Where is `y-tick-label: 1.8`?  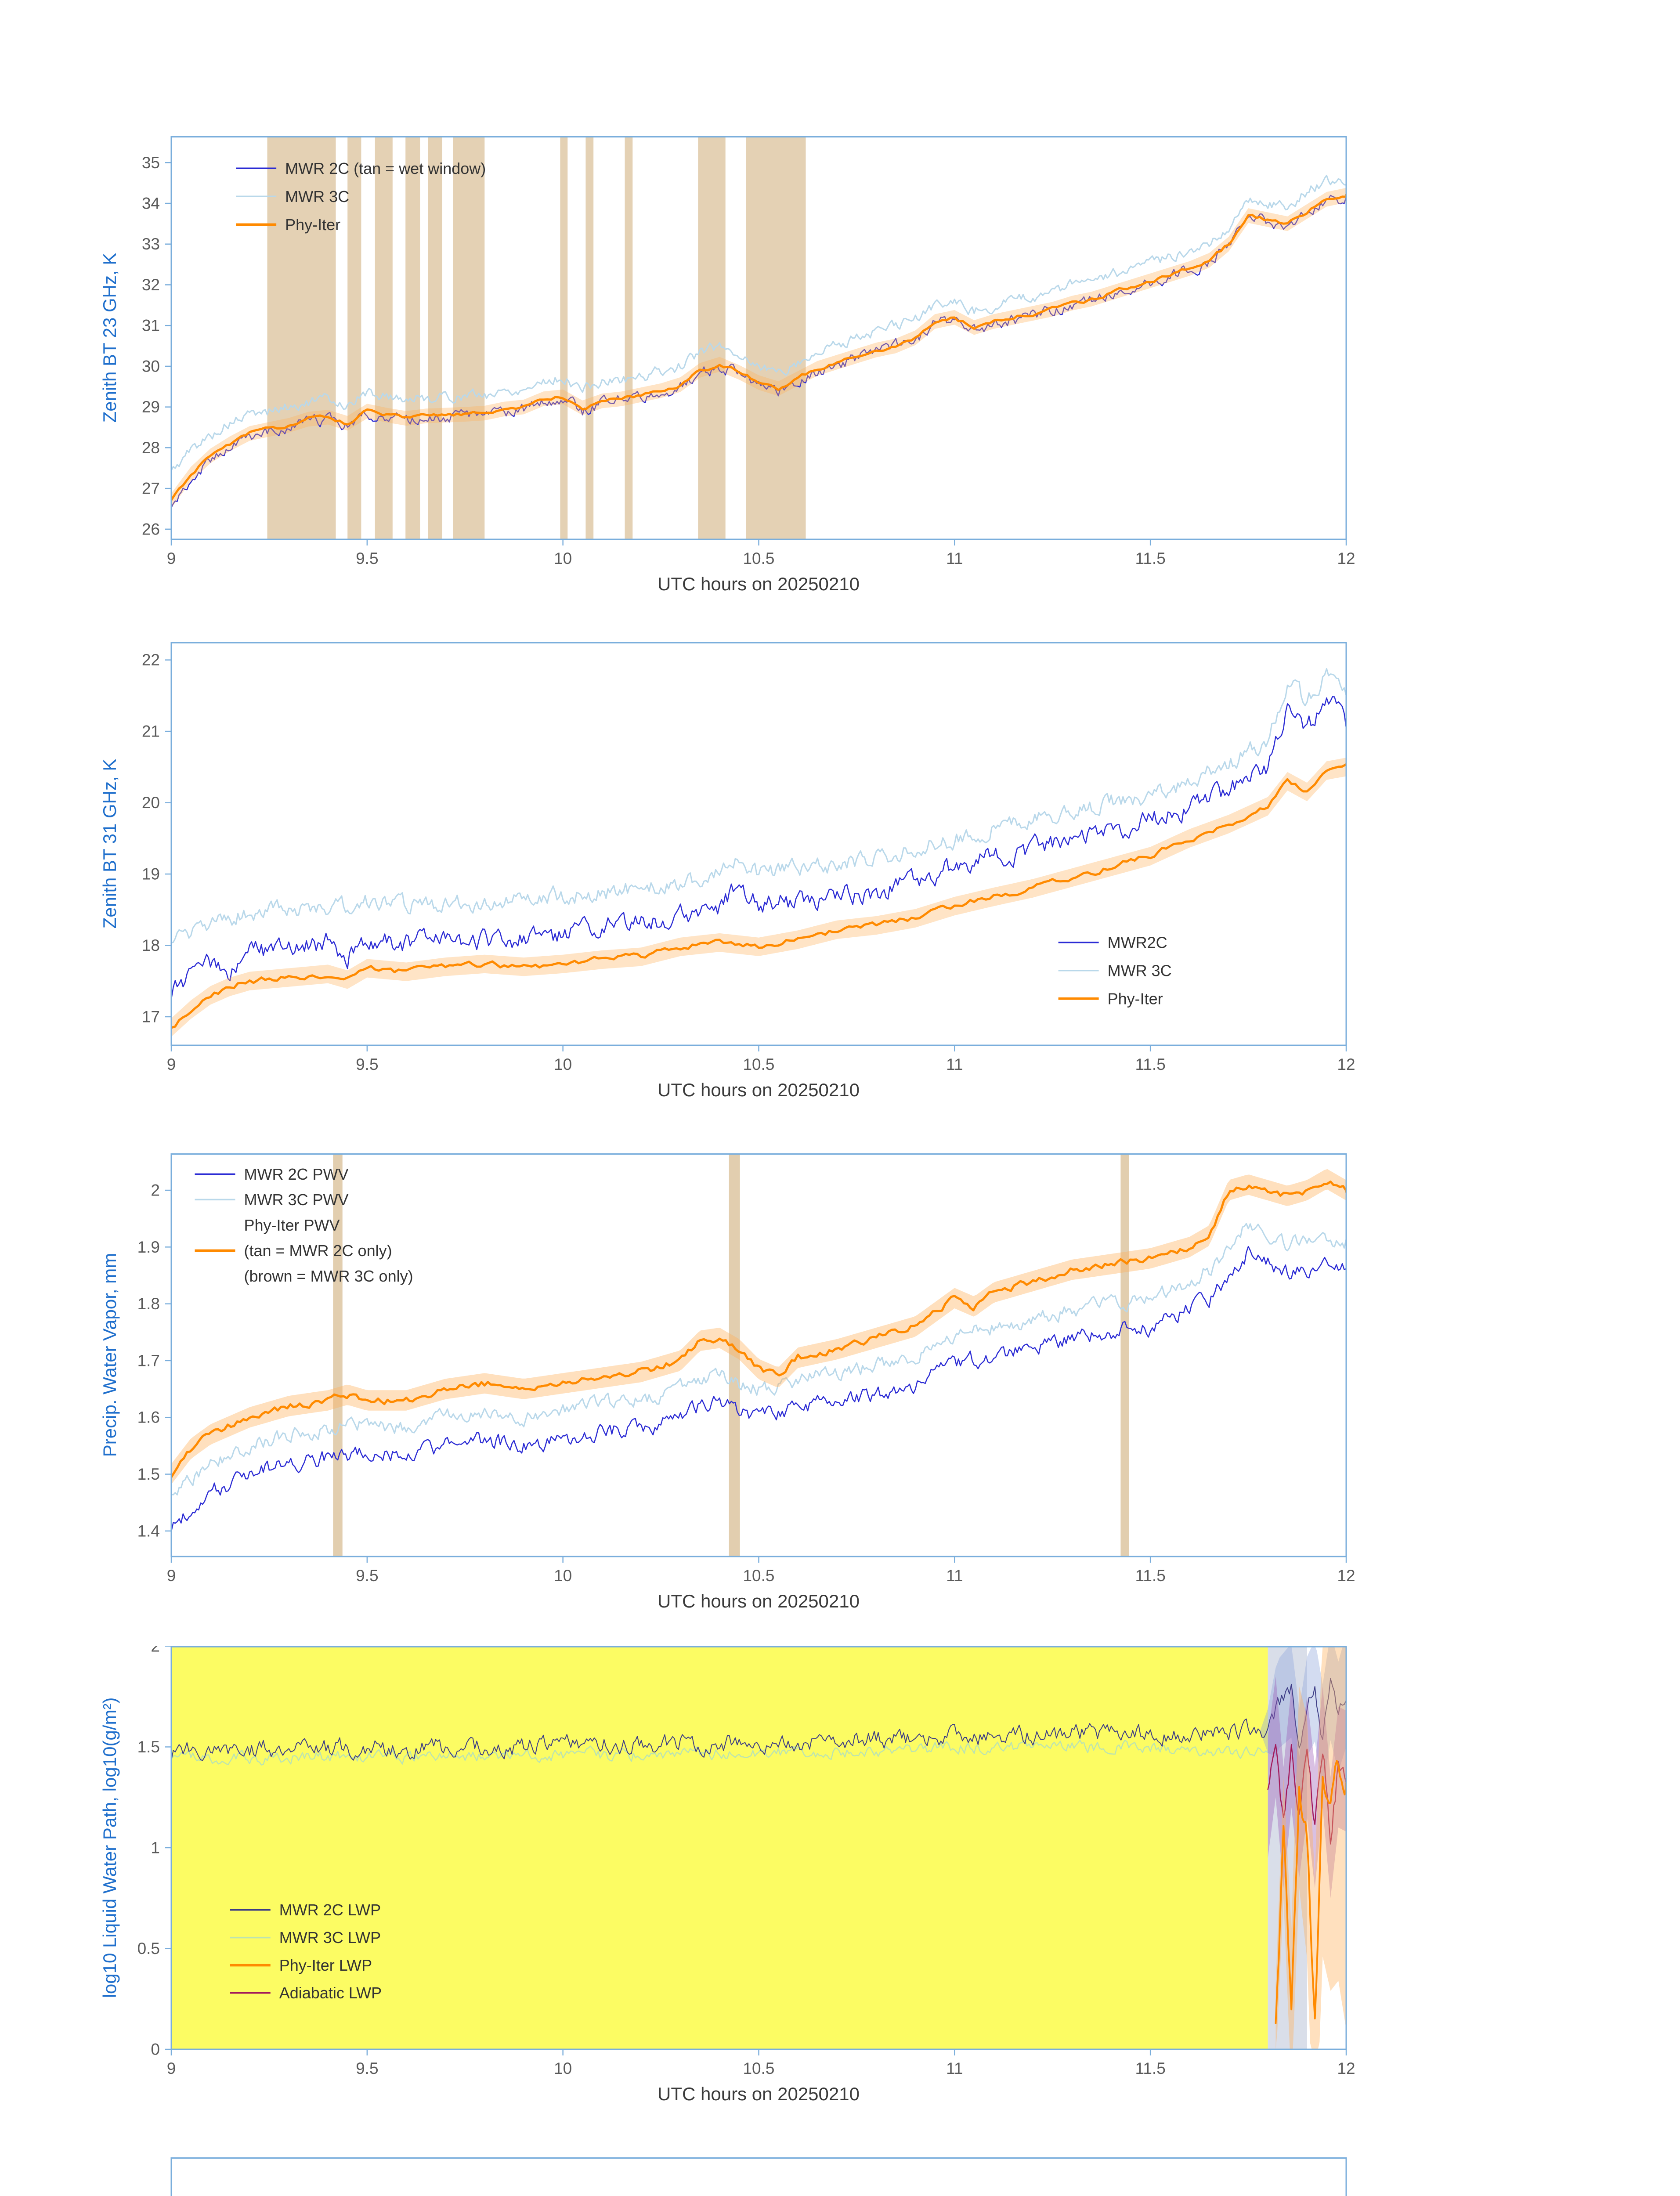
y-tick-label: 1.8 is located at coordinates (149, 1304).